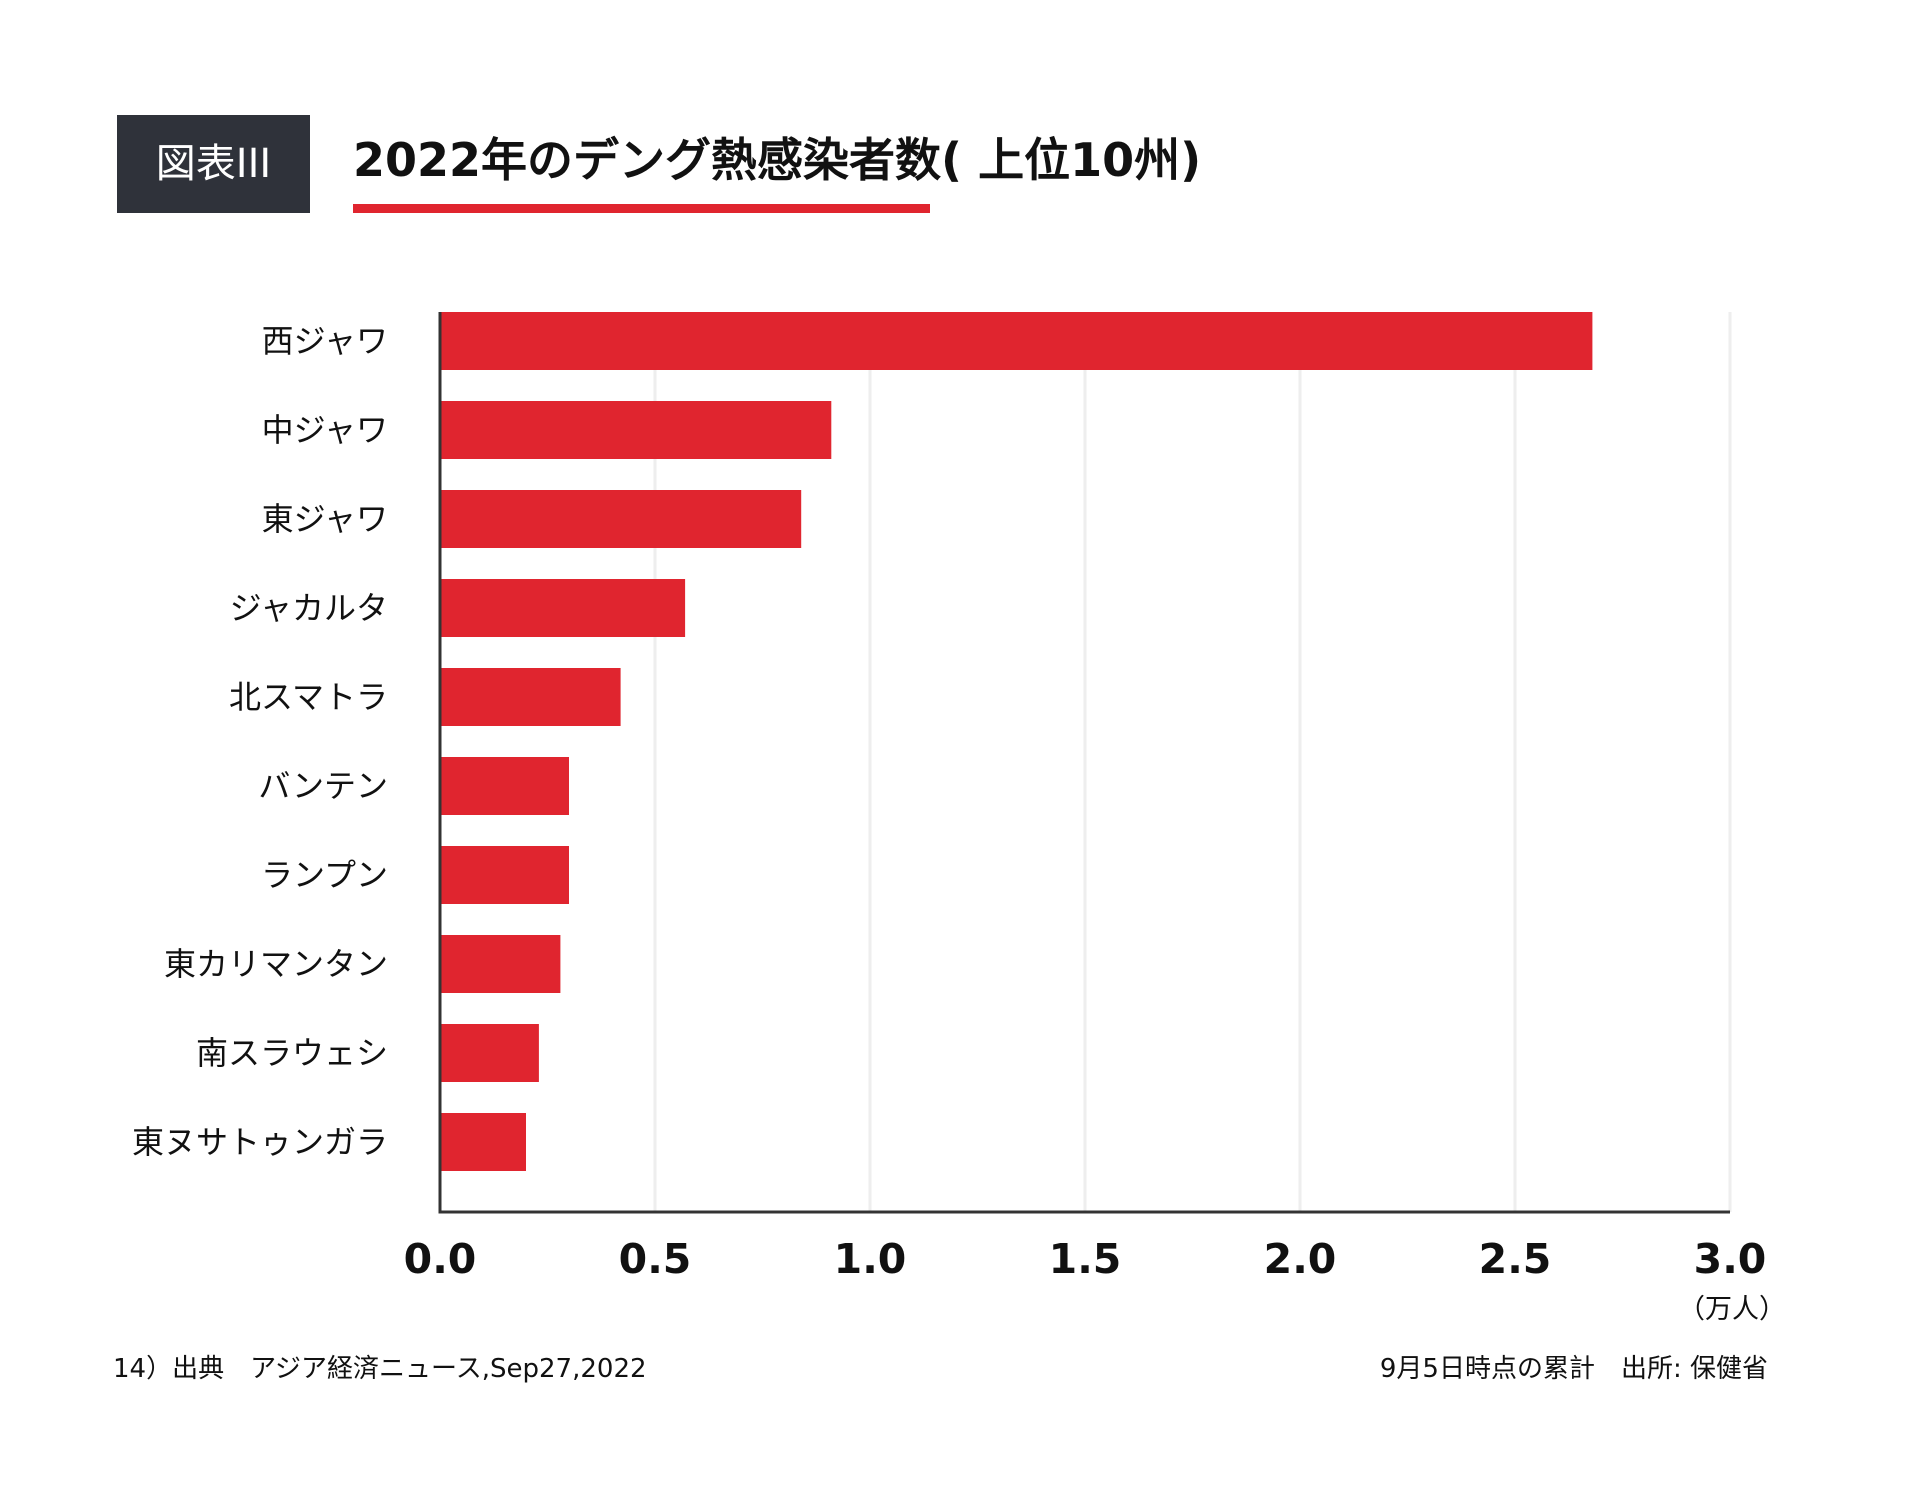 This screenshot has width=1920, height=1488. Describe the element at coordinates (324, 875) in the screenshot. I see `category-label: ランプン` at that location.